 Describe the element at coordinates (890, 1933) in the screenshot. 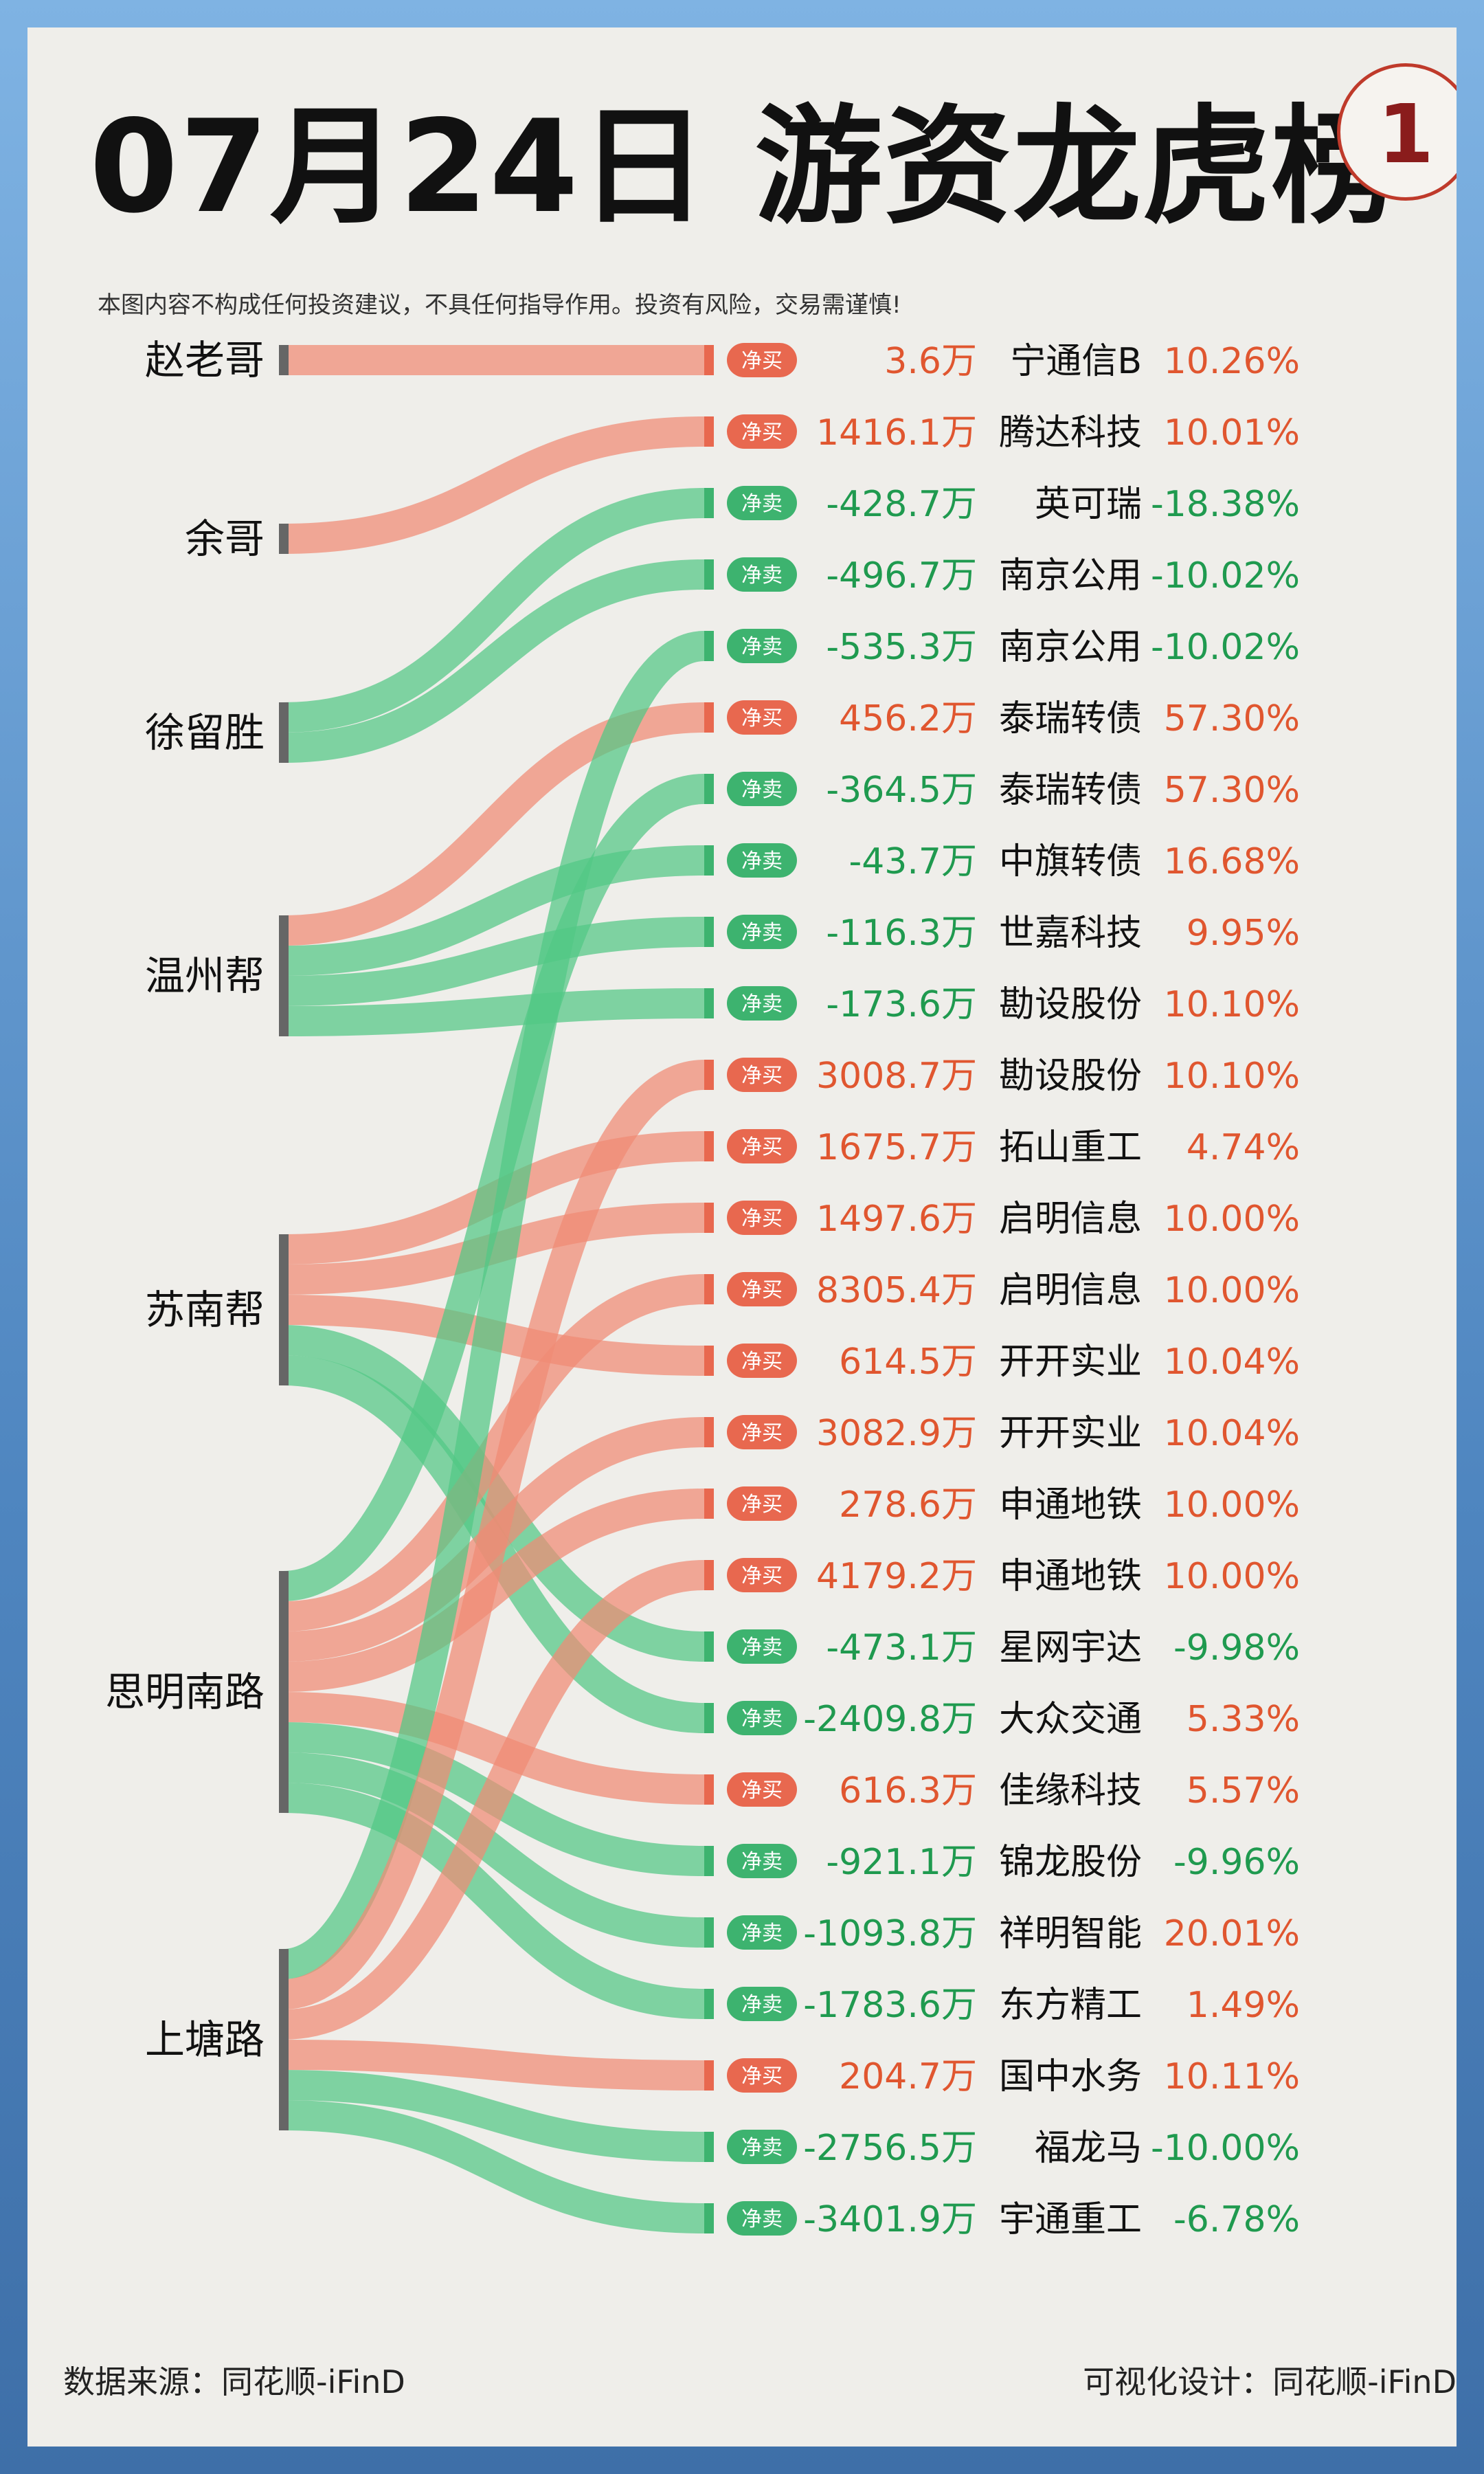

I see `amount-label: -1093.8万` at that location.